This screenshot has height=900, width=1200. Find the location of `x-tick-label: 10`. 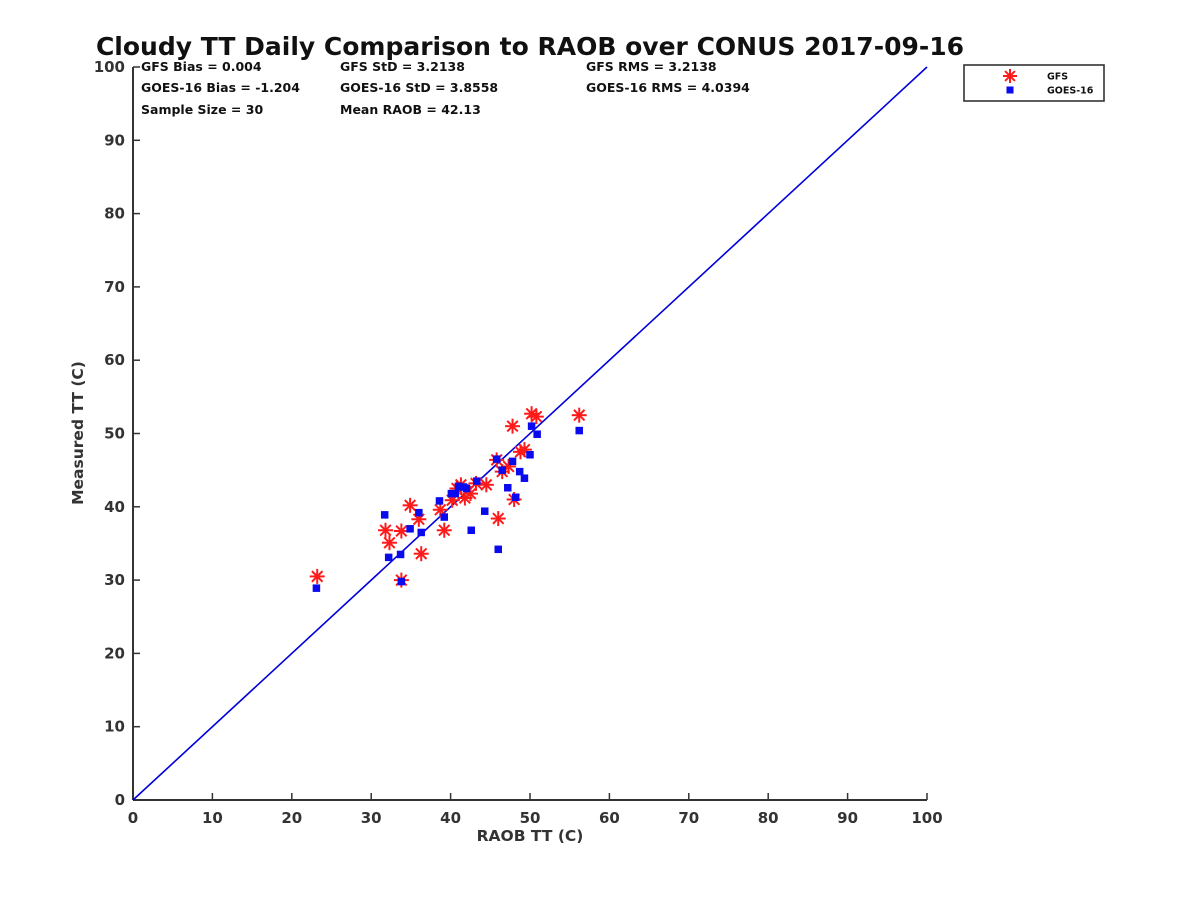

x-tick-label: 10 is located at coordinates (212, 818).